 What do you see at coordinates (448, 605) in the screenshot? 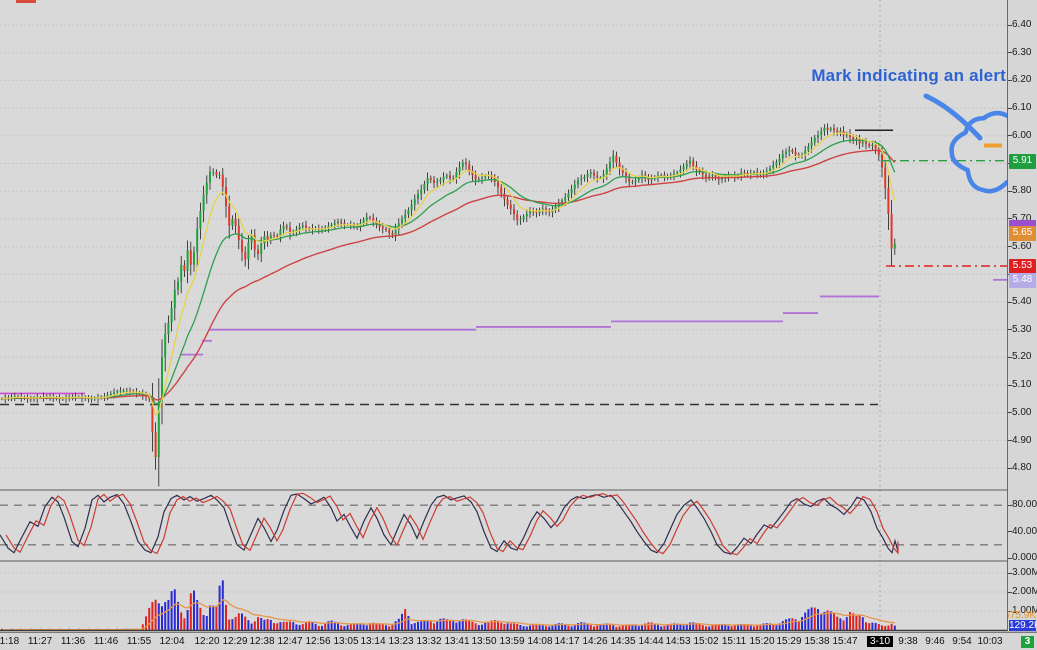
I see `volume-bars` at bounding box center [448, 605].